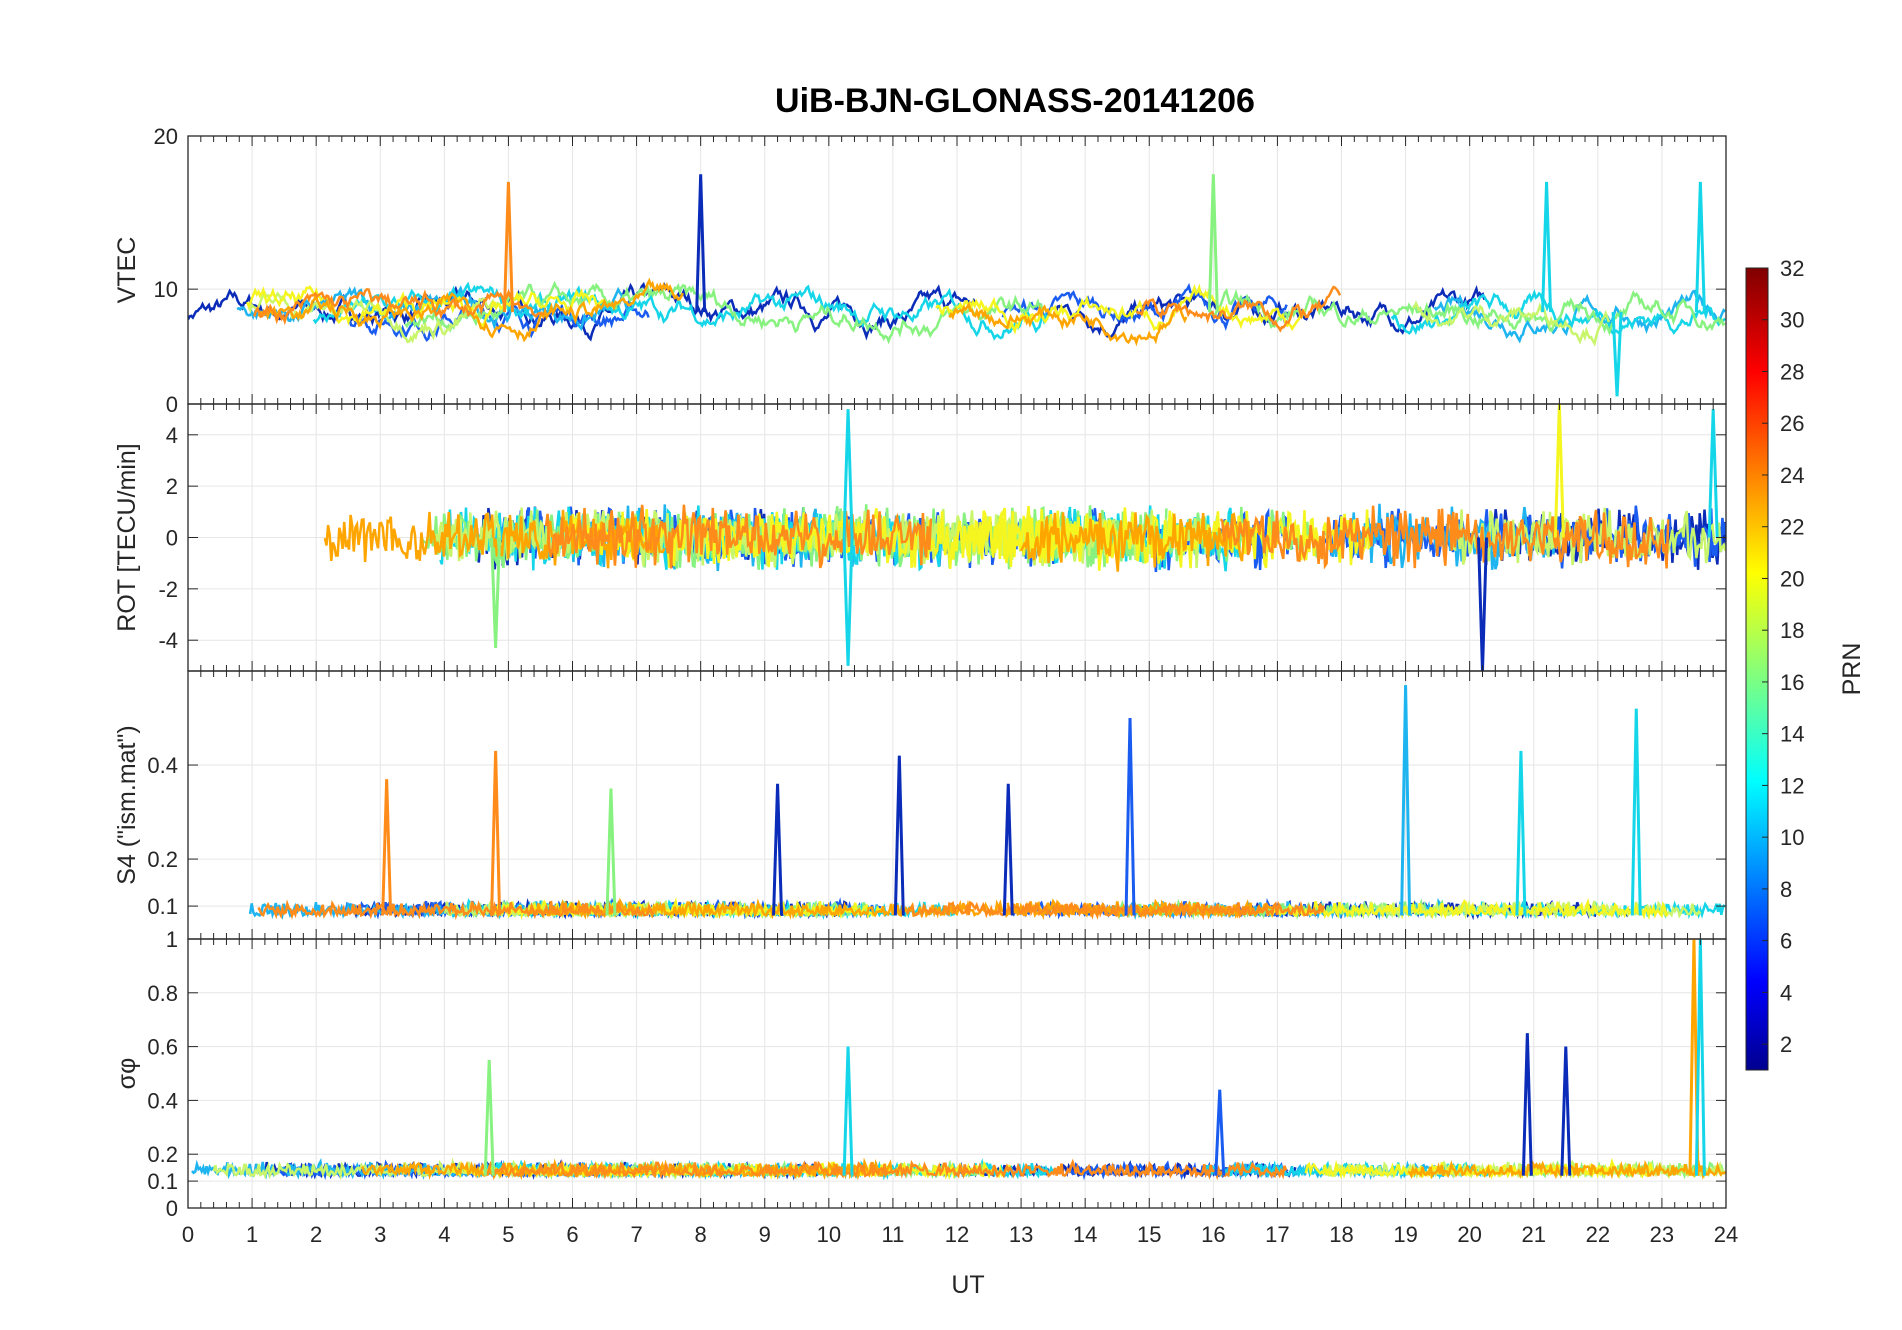 This screenshot has height=1330, width=1902. I want to click on y-tick-label: 10, so click(166, 289).